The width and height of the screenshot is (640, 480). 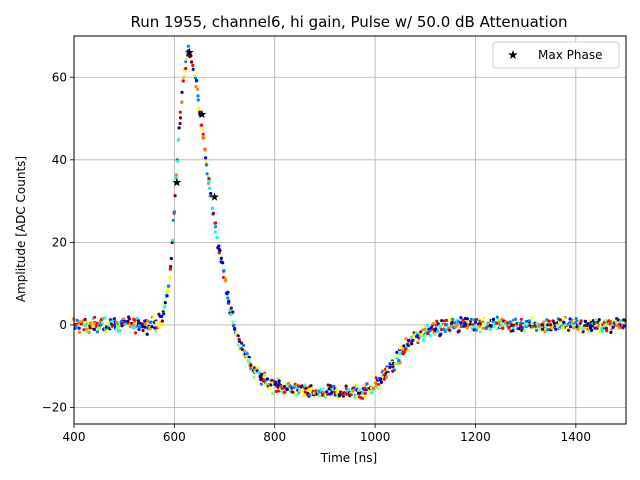 I want to click on legend-star-marker, so click(x=513, y=55).